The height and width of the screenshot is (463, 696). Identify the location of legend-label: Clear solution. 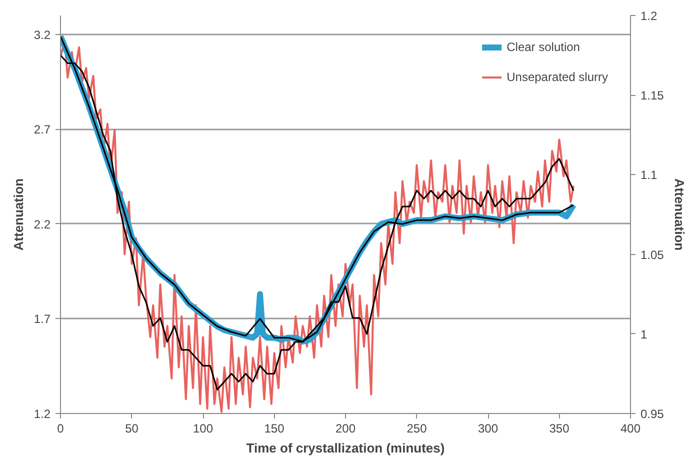
(543, 47).